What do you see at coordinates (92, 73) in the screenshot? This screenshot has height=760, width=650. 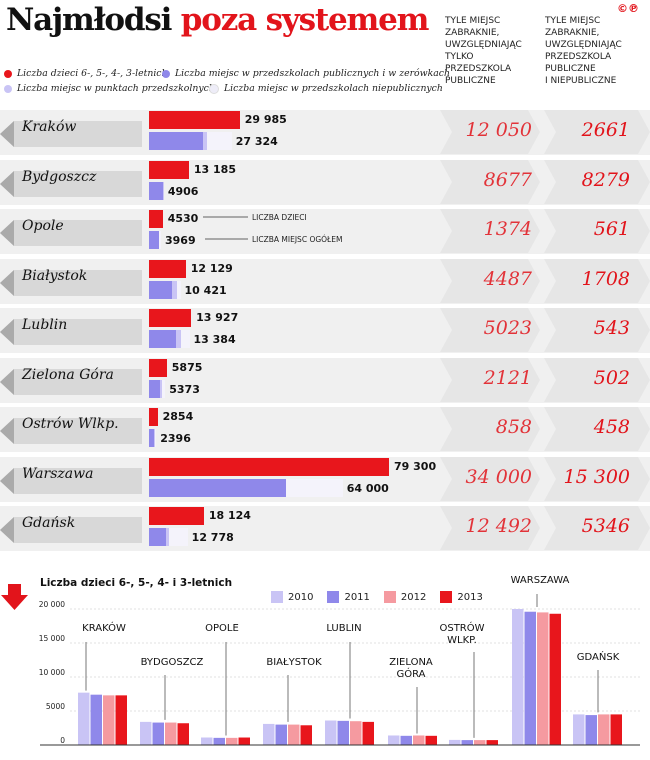 I see `legend-label-children: Liczba dzieci 6-, 5-, 4-, 3-letnich` at bounding box center [92, 73].